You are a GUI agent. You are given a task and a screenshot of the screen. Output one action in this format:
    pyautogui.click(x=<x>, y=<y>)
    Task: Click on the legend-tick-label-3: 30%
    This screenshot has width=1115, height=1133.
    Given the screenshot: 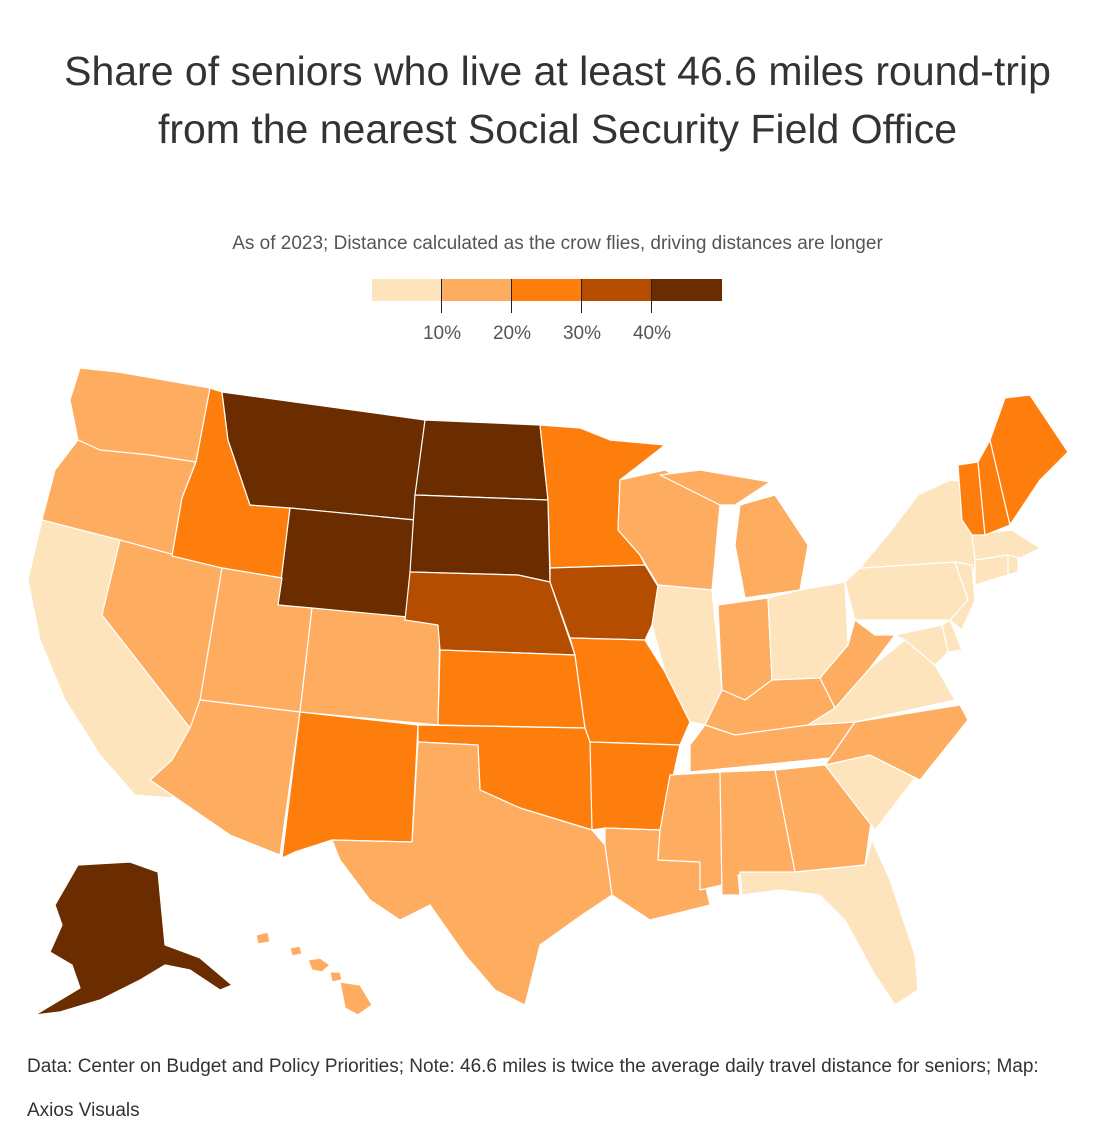 What is the action you would take?
    pyautogui.click(x=582, y=333)
    